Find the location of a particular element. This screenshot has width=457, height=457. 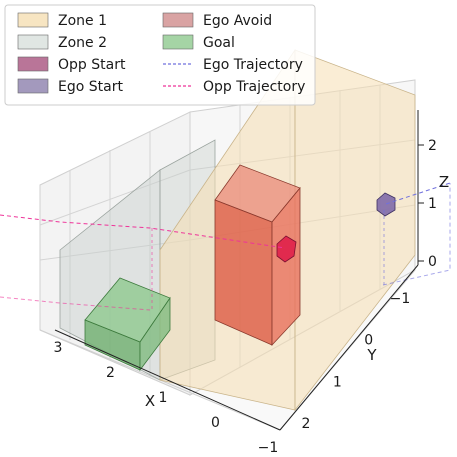

y-axis-line is located at coordinates (349, 347).